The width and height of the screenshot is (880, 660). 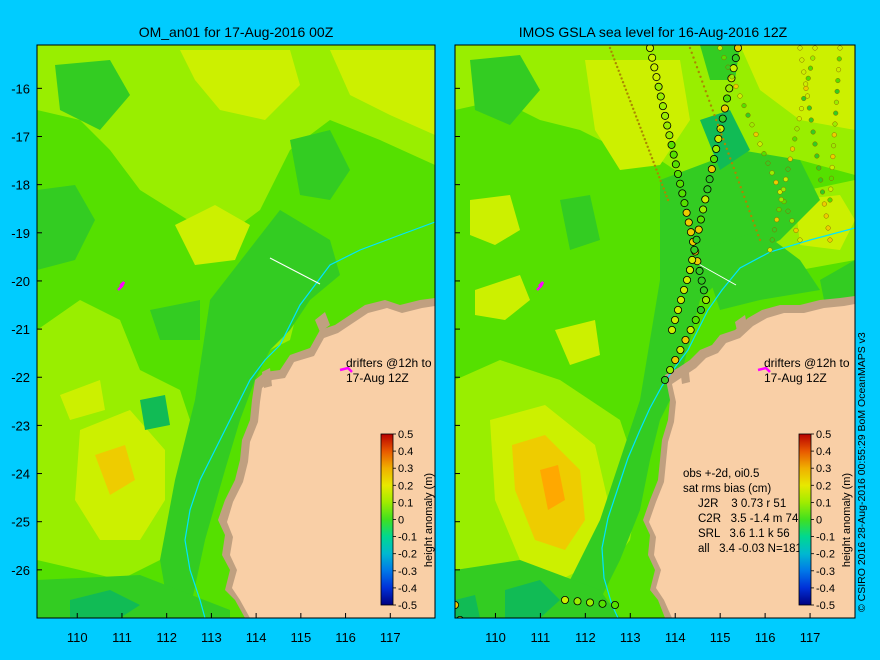 I want to click on colorbar-tick-label: -0.2, so click(x=407, y=555).